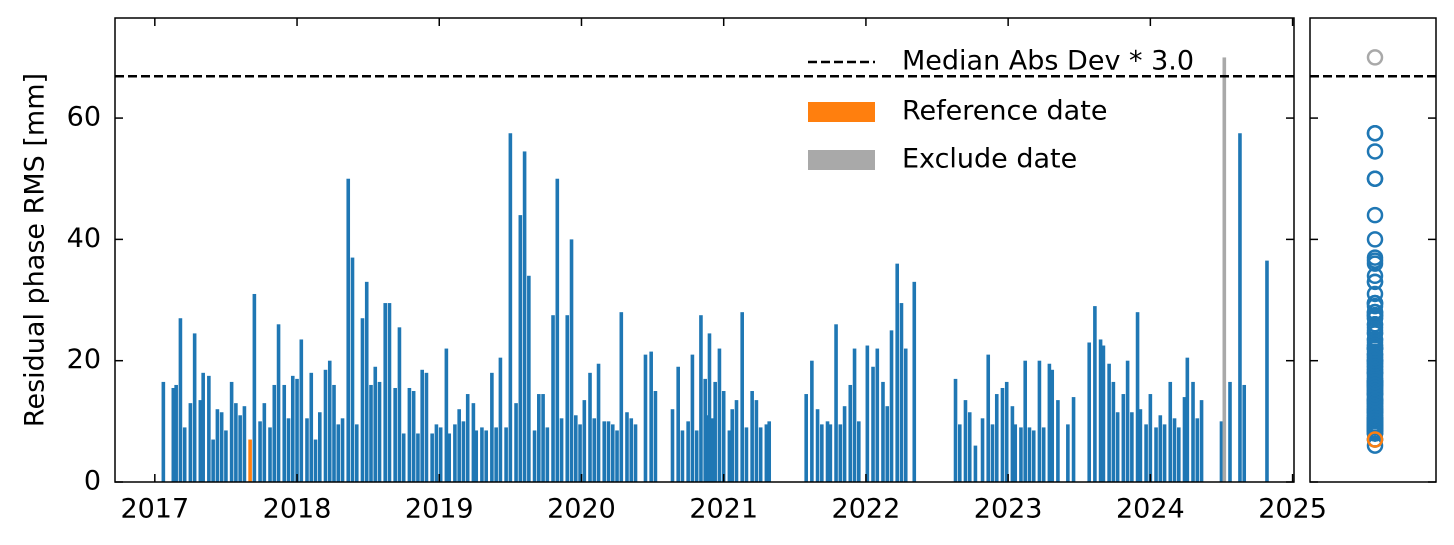 Image resolution: width=1454 pixels, height=545 pixels. I want to click on y-axis-label: Residual phase RMS [mm], so click(35, 250).